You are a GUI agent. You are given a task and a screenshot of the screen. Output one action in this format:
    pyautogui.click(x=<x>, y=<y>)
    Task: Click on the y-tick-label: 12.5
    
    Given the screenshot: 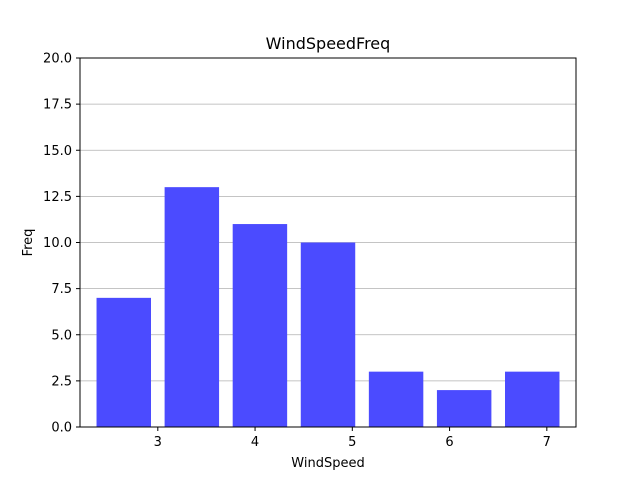 What is the action you would take?
    pyautogui.click(x=57, y=197)
    